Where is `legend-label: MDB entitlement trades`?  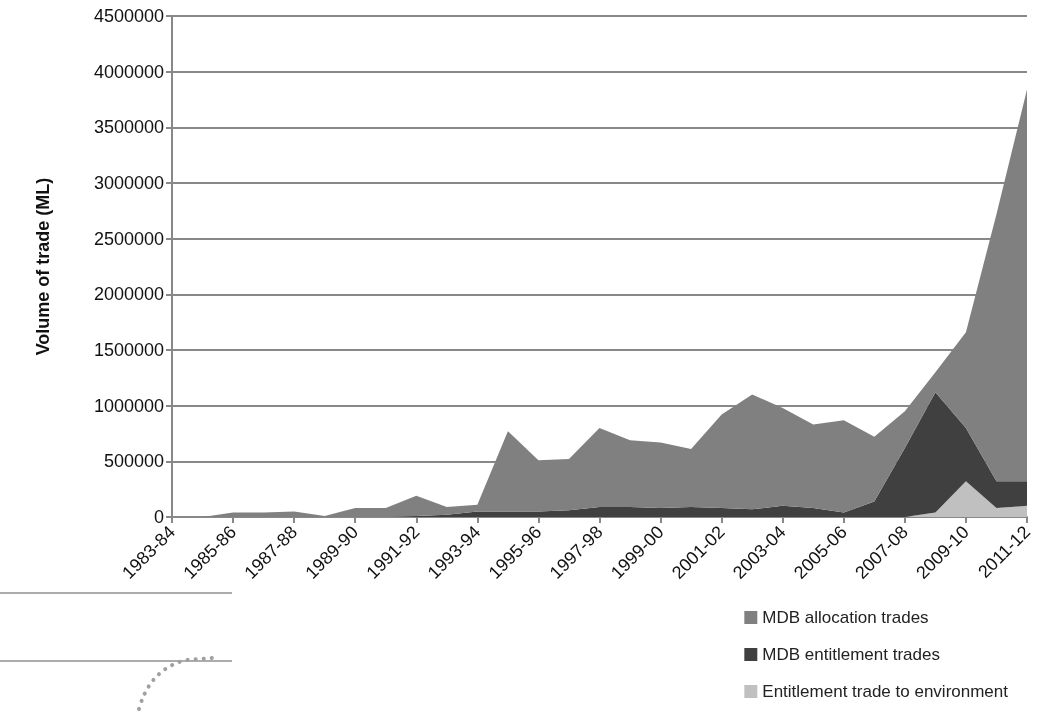
legend-label: MDB entitlement trades is located at coordinates (851, 654).